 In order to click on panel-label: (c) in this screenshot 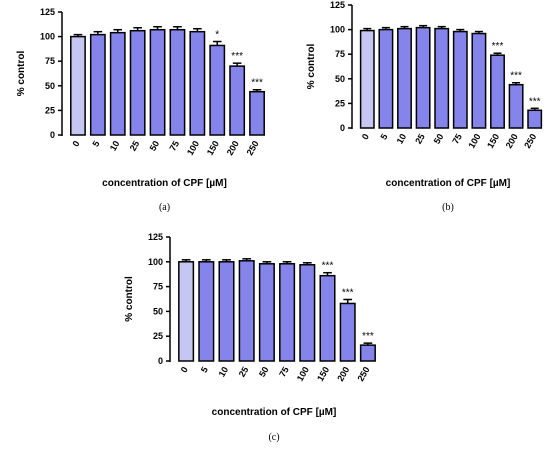, I will do `click(273, 437)`.